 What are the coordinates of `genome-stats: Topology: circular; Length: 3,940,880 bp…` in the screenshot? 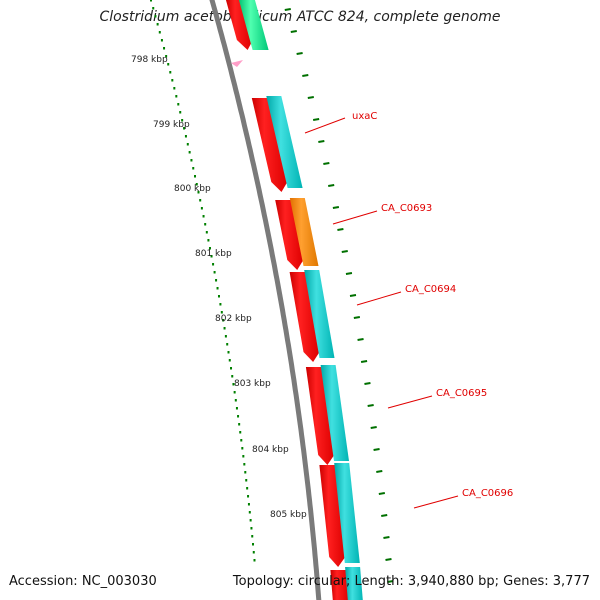 It's located at (411, 581).